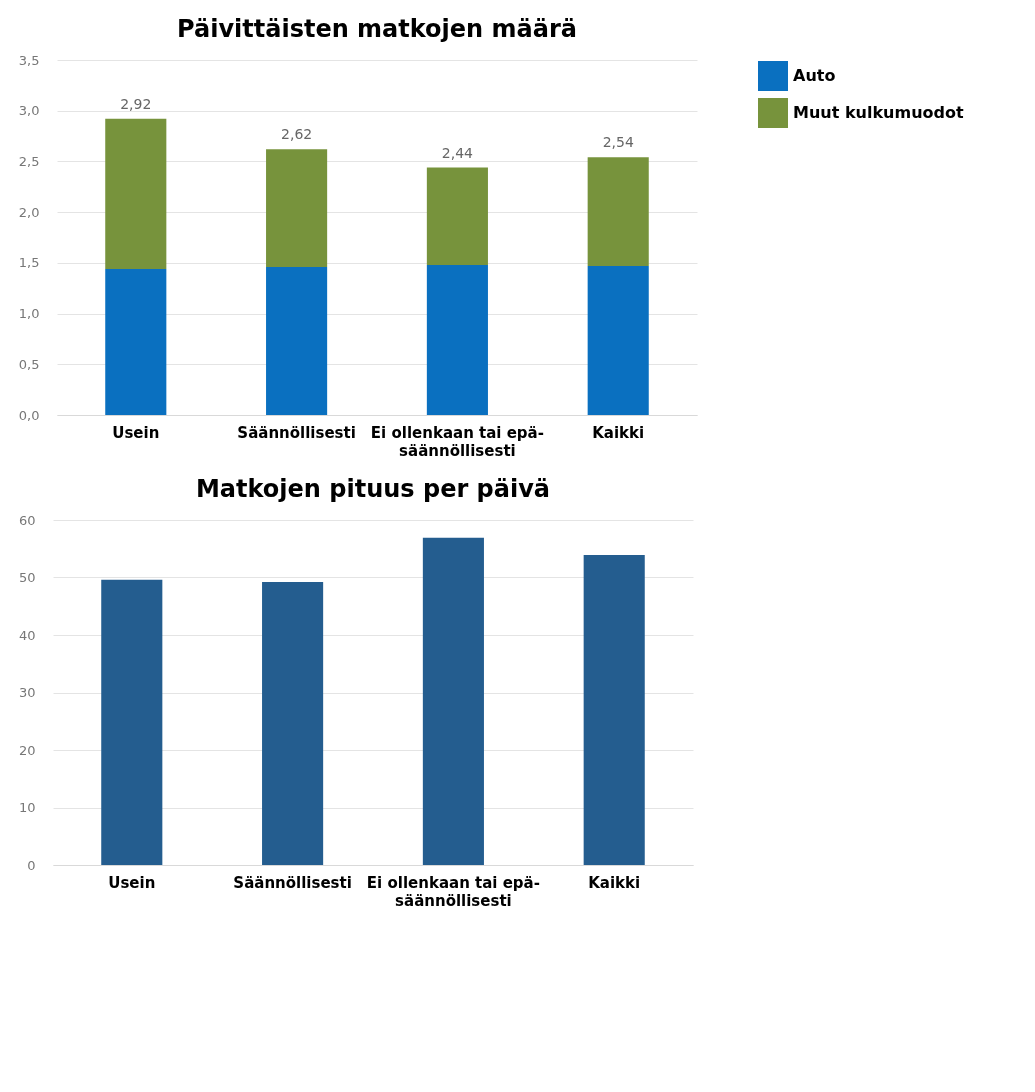 This screenshot has width=1035, height=1092. I want to click on y-tick-label: 3,5, so click(29, 60).